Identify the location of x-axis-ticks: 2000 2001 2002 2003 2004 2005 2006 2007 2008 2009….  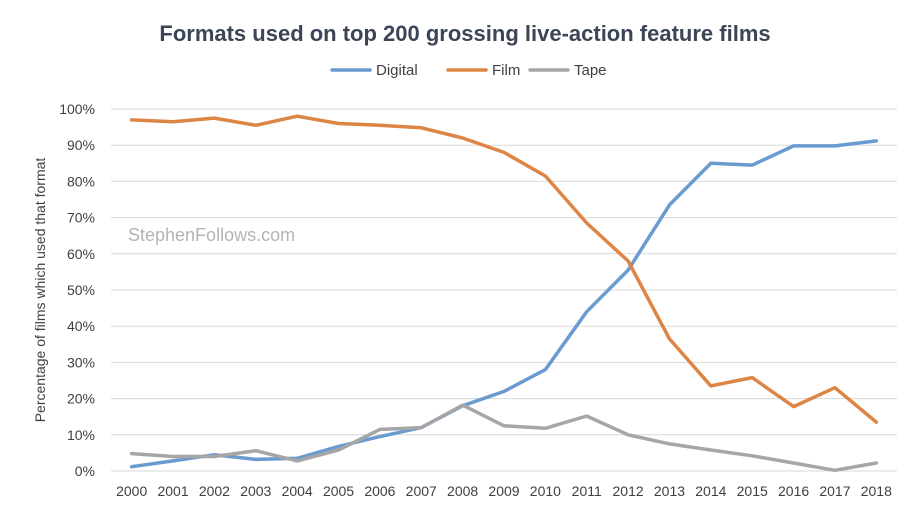
(504, 491).